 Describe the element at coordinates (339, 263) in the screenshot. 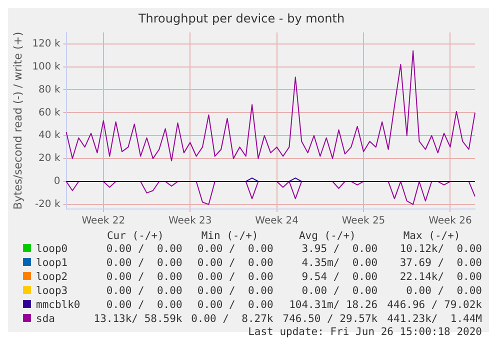

I see `text: 4.35m/ 0.00` at that location.